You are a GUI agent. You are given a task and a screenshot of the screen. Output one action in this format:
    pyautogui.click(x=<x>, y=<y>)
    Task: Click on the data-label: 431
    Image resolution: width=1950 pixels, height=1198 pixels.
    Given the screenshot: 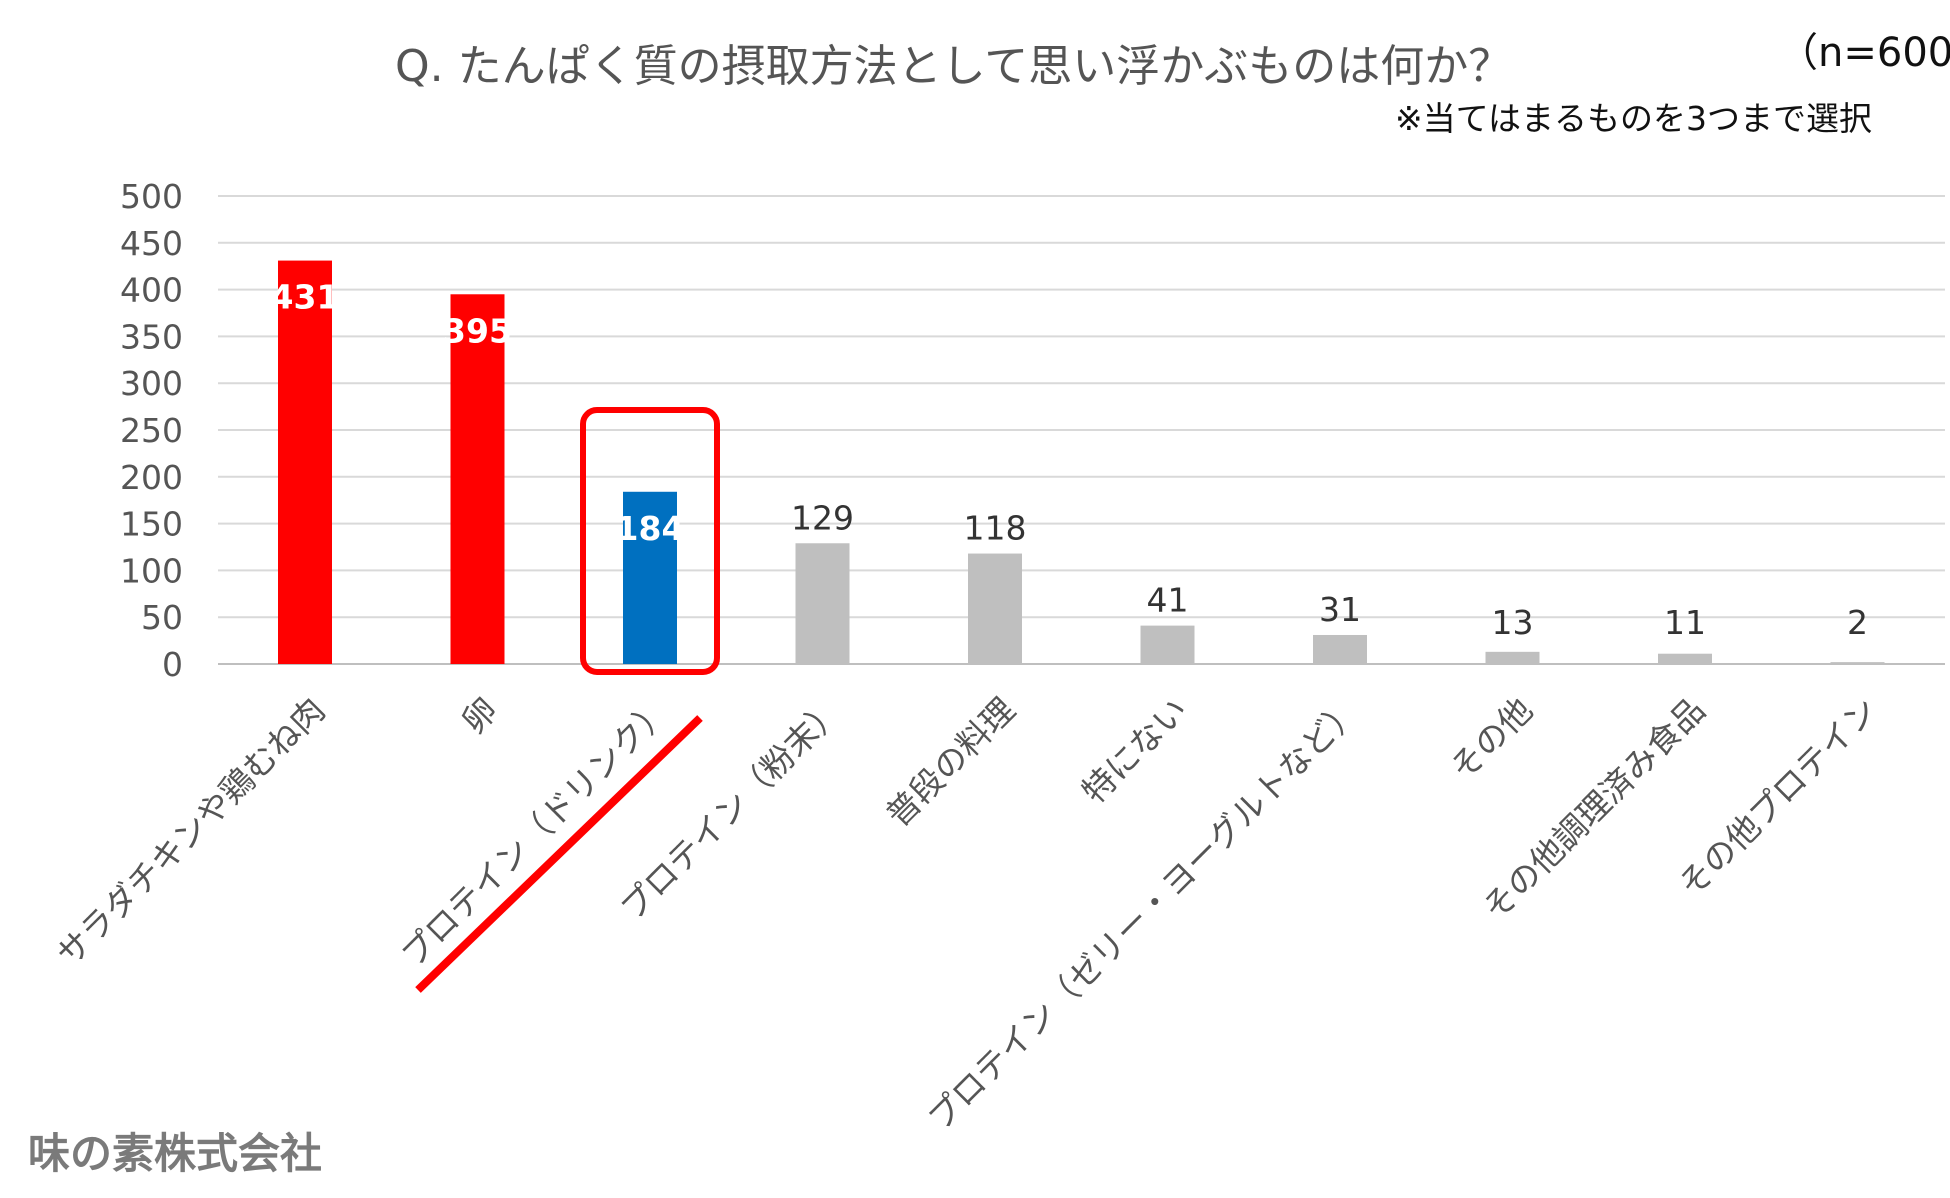 What is the action you would take?
    pyautogui.click(x=305, y=297)
    